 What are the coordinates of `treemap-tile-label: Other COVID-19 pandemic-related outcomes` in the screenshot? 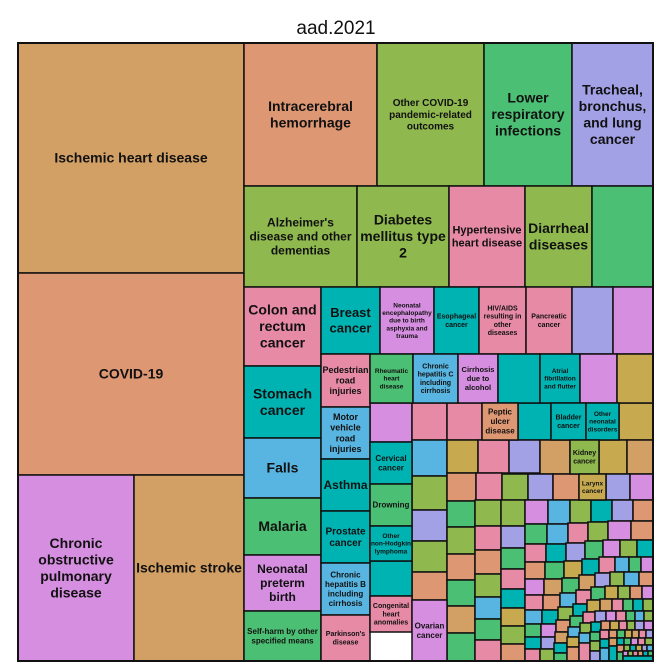 It's located at (430, 115).